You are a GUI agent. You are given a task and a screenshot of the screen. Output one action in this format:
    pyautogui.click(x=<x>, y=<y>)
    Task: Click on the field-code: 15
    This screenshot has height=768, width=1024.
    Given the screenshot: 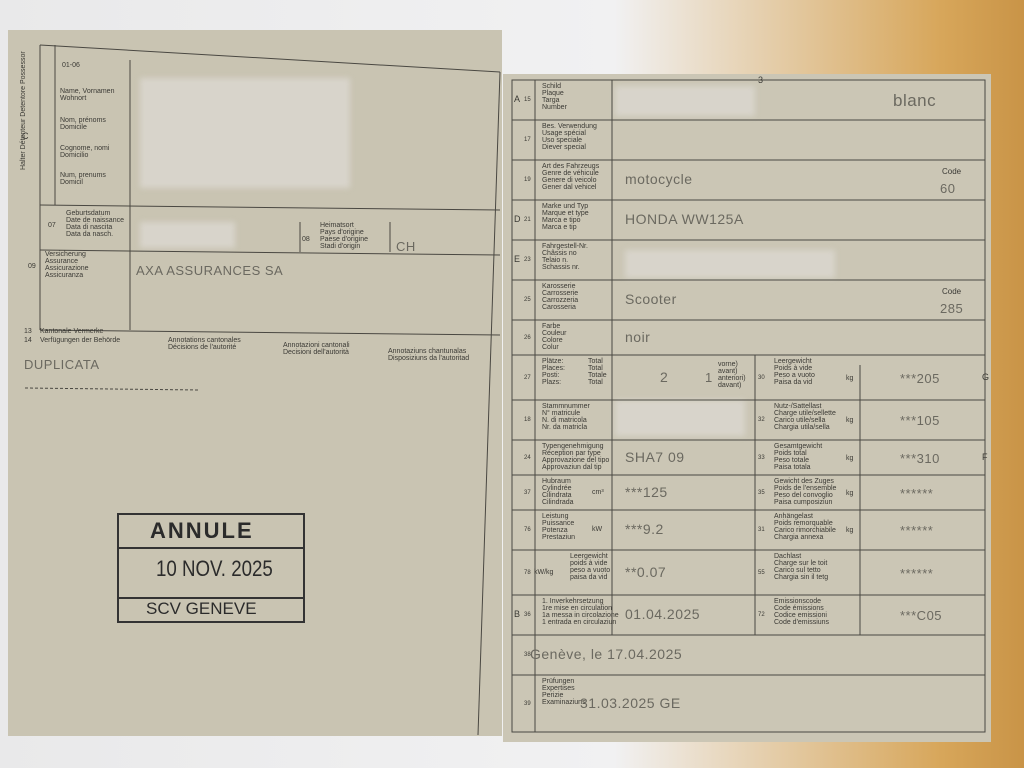 What is the action you would take?
    pyautogui.click(x=527, y=100)
    